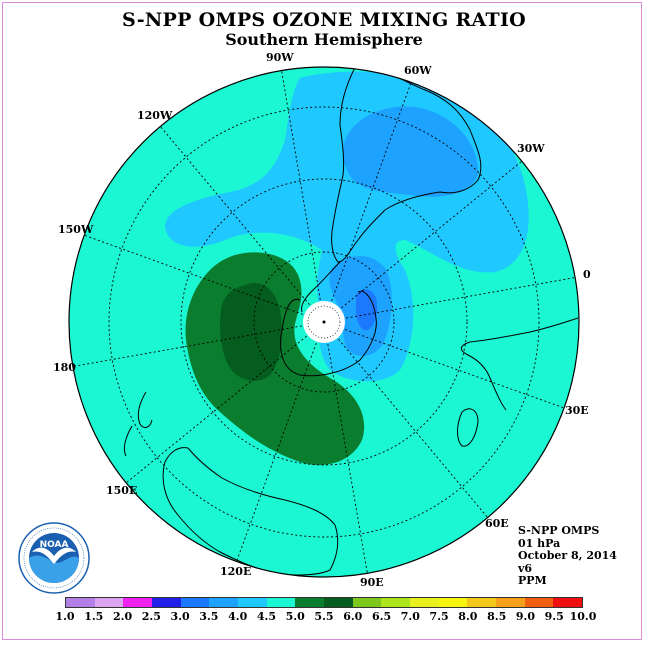 The width and height of the screenshot is (648, 648). I want to click on label-30w: 30W, so click(531, 148).